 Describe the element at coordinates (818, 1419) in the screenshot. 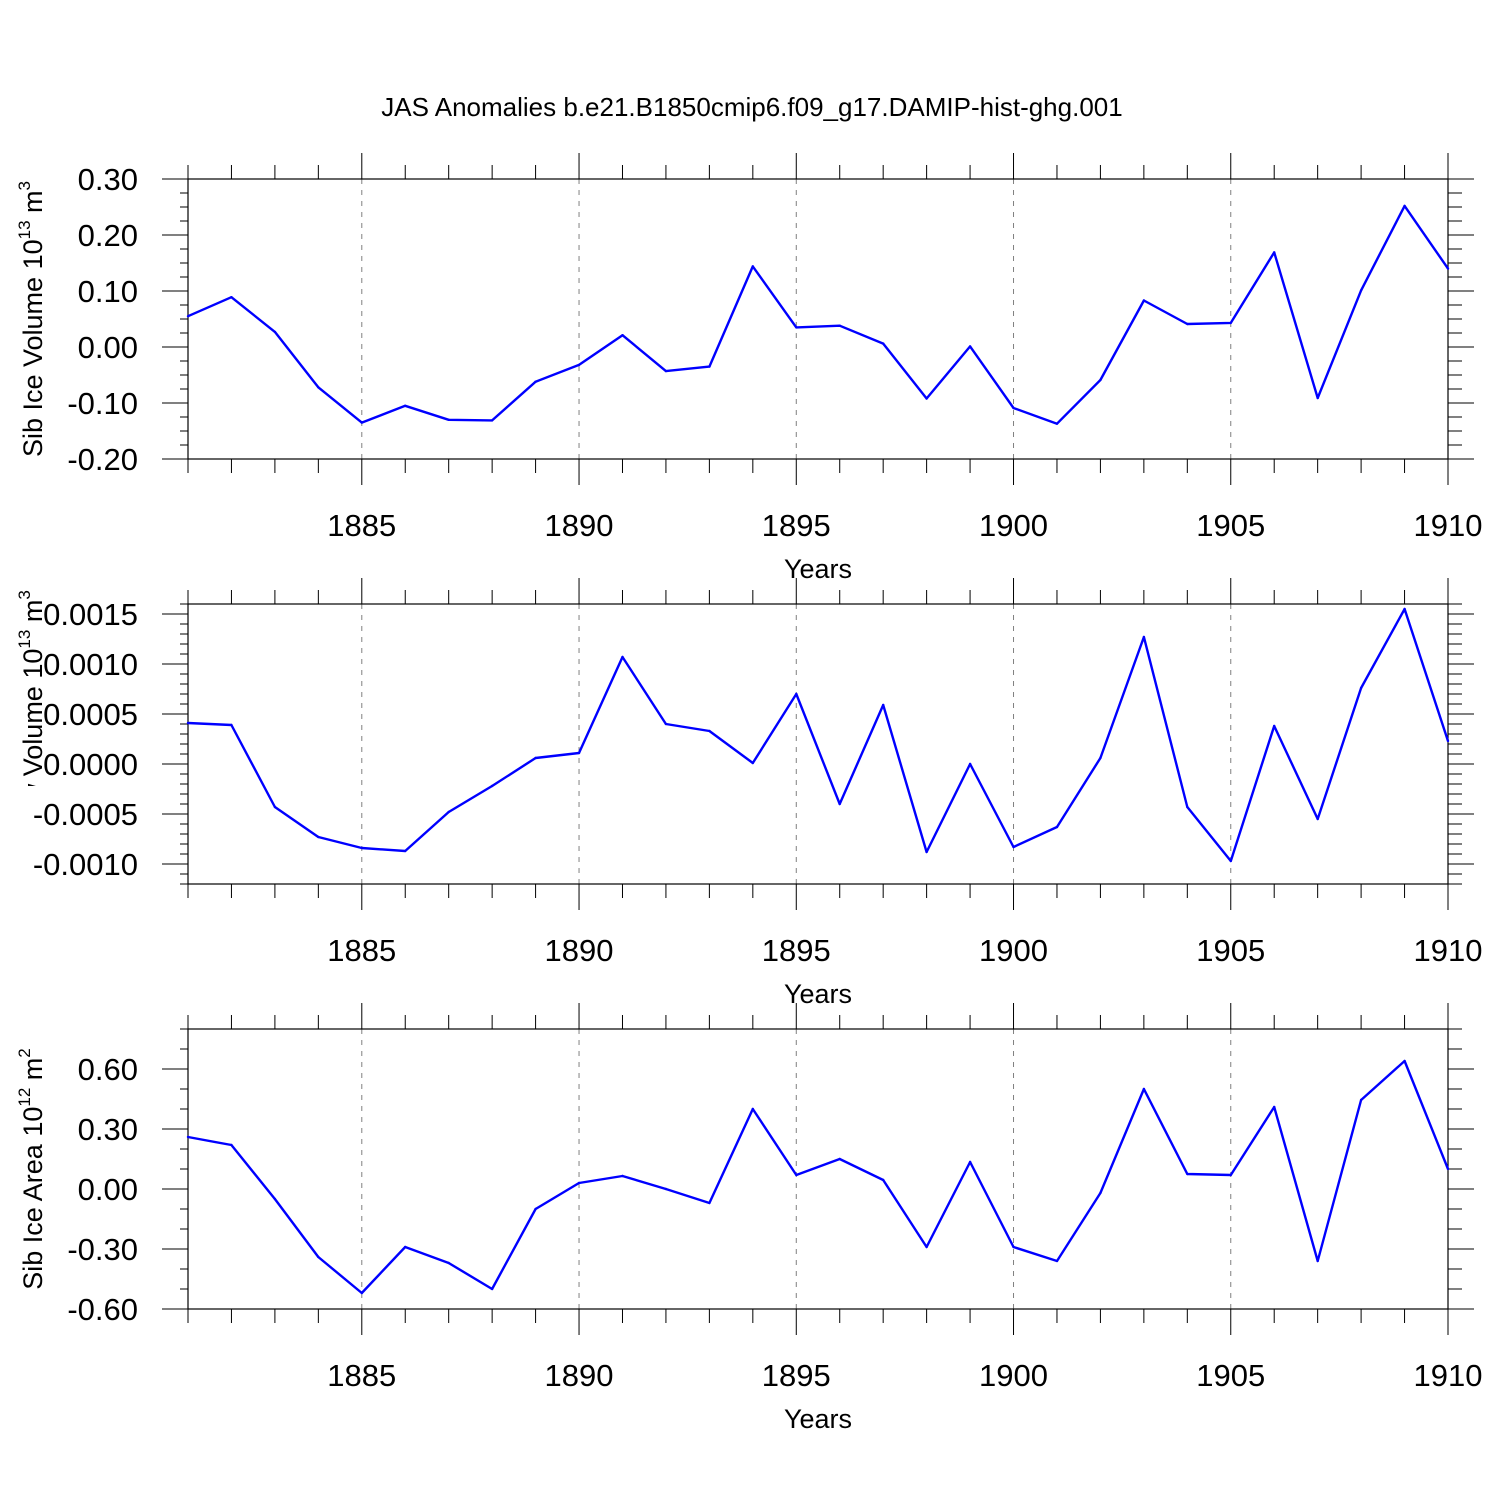

I see `x-axis-label: Years` at that location.